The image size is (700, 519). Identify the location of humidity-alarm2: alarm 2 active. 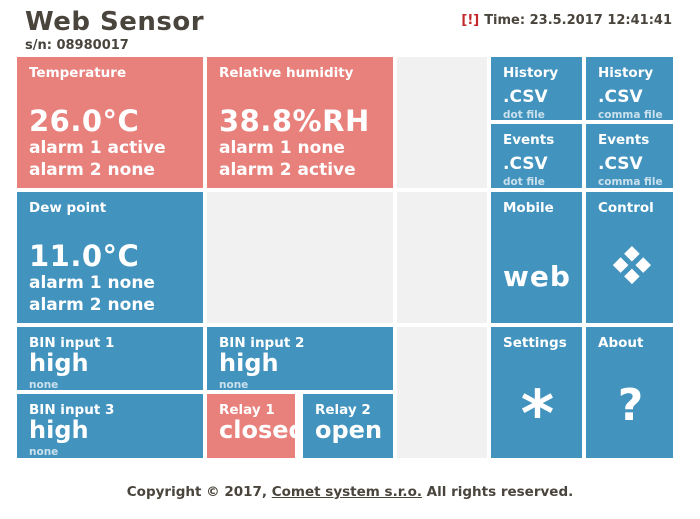
(287, 169).